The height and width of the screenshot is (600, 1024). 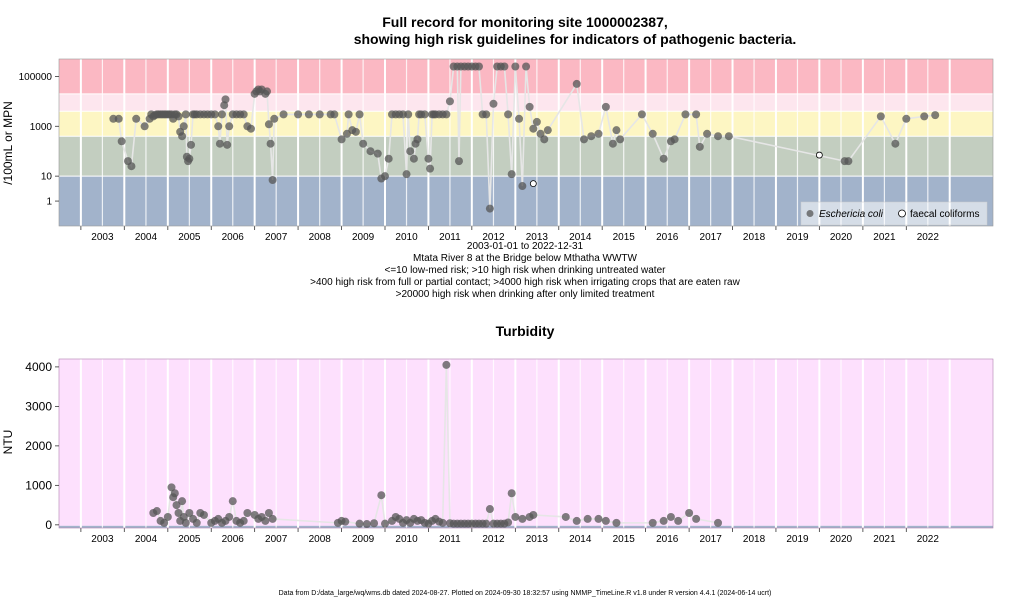 I want to click on bottom-y-axis-label: NTU, so click(x=8, y=442).